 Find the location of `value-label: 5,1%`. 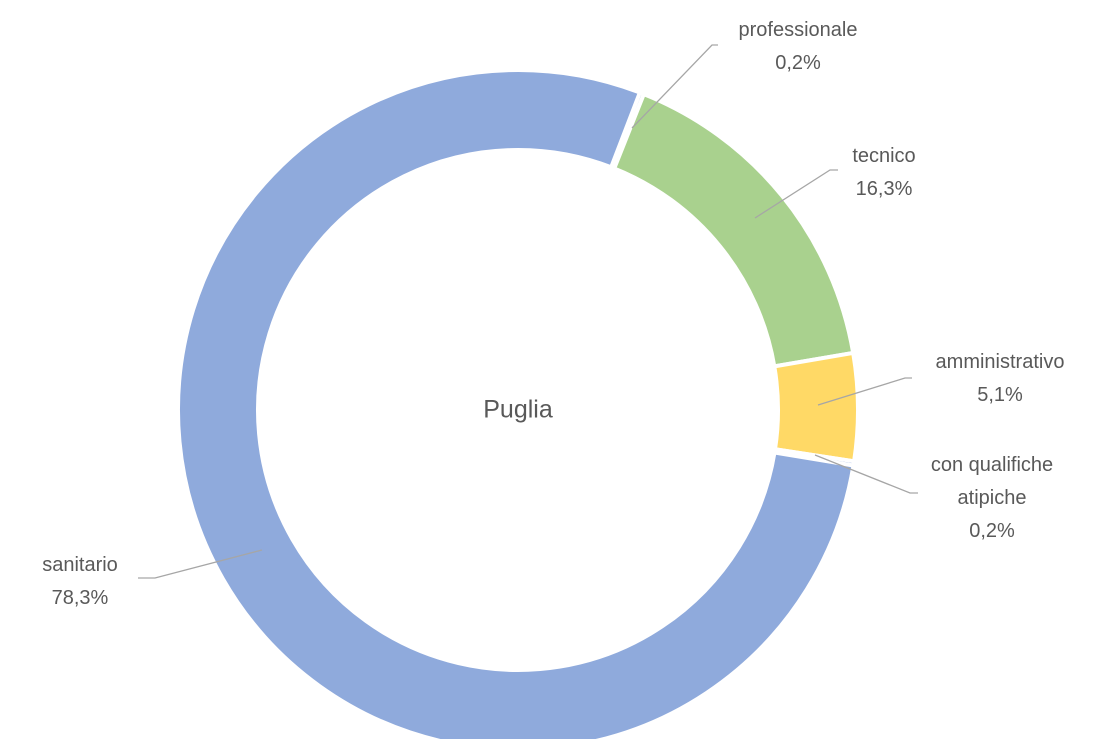

value-label: 5,1% is located at coordinates (1000, 395).